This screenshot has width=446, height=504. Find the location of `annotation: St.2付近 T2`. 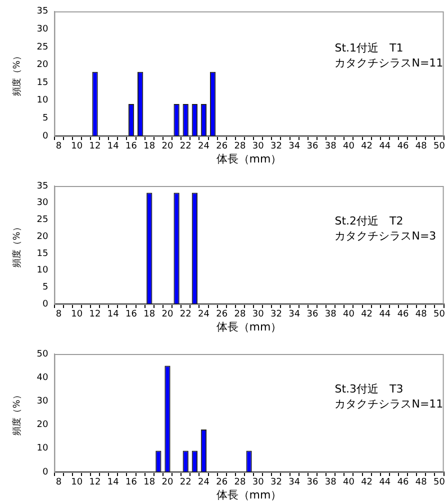

annotation: St.2付近 T2 is located at coordinates (369, 221).